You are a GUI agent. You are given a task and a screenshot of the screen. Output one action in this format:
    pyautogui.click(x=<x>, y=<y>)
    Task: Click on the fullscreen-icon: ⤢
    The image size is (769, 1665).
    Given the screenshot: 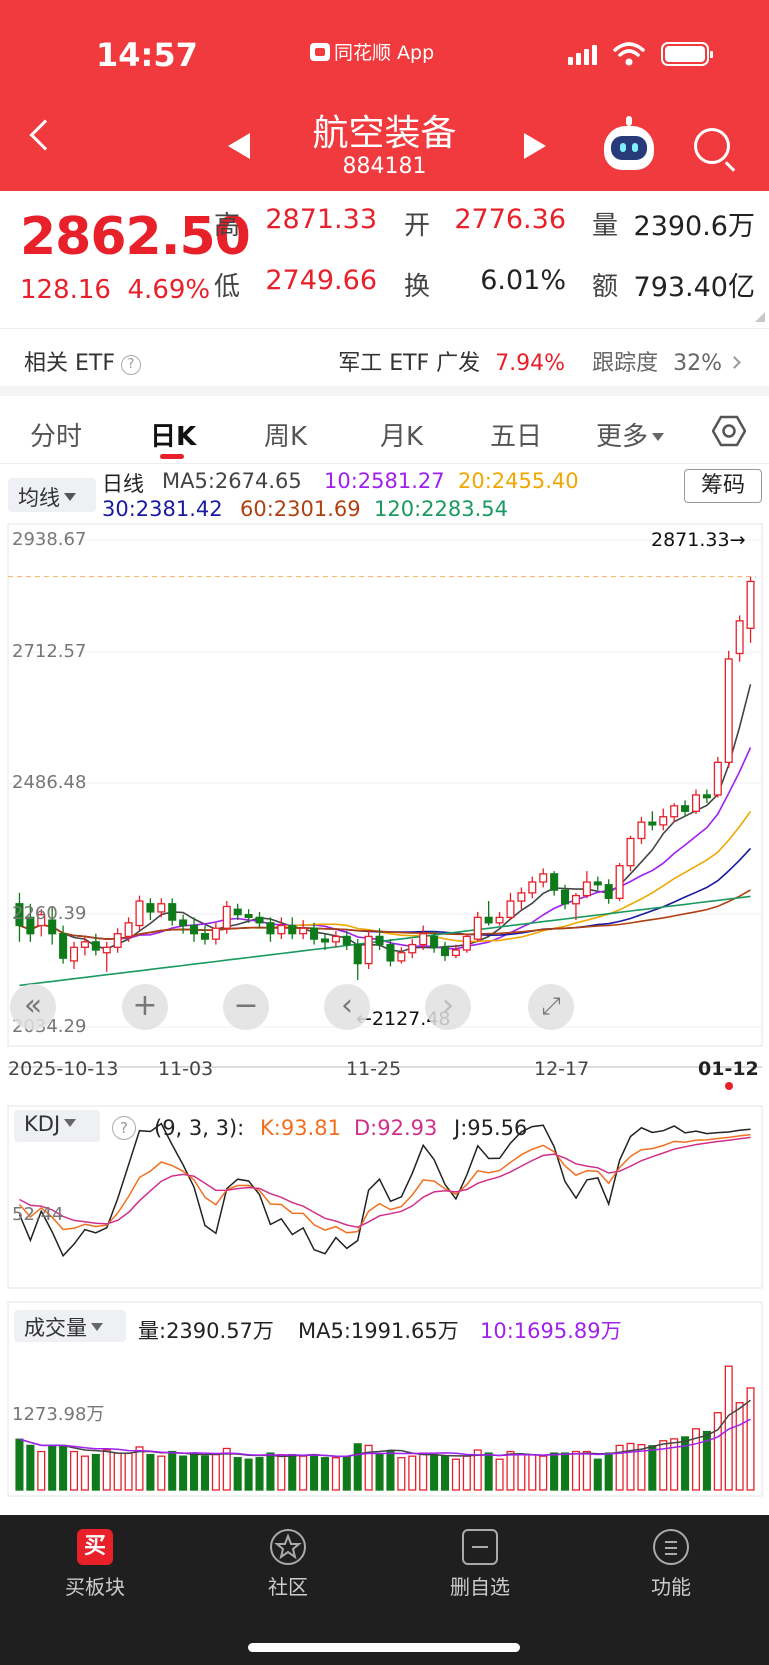 What is the action you would take?
    pyautogui.click(x=551, y=1007)
    